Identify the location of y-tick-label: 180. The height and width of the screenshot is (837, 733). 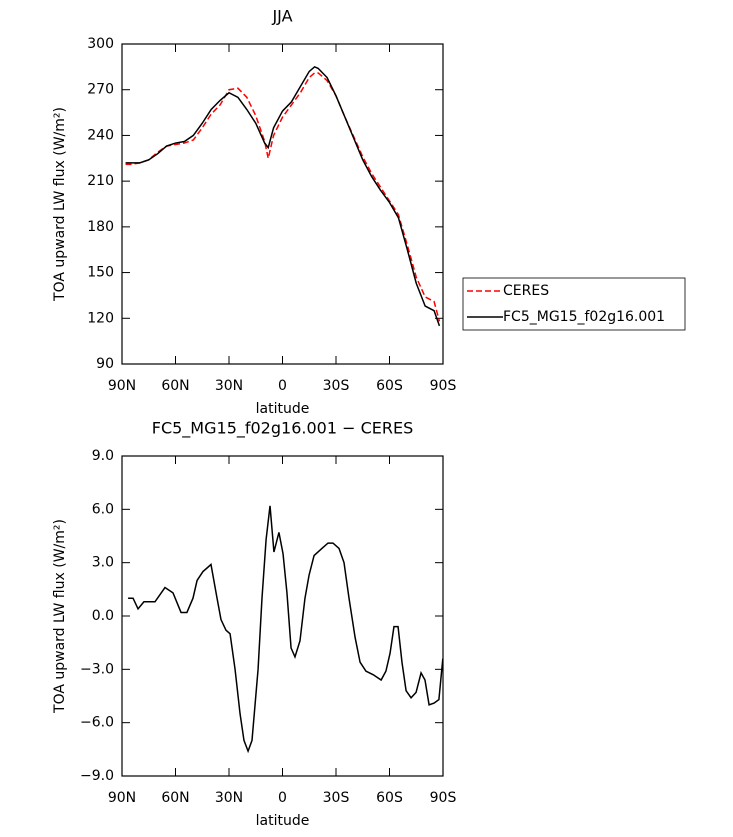
(100, 227).